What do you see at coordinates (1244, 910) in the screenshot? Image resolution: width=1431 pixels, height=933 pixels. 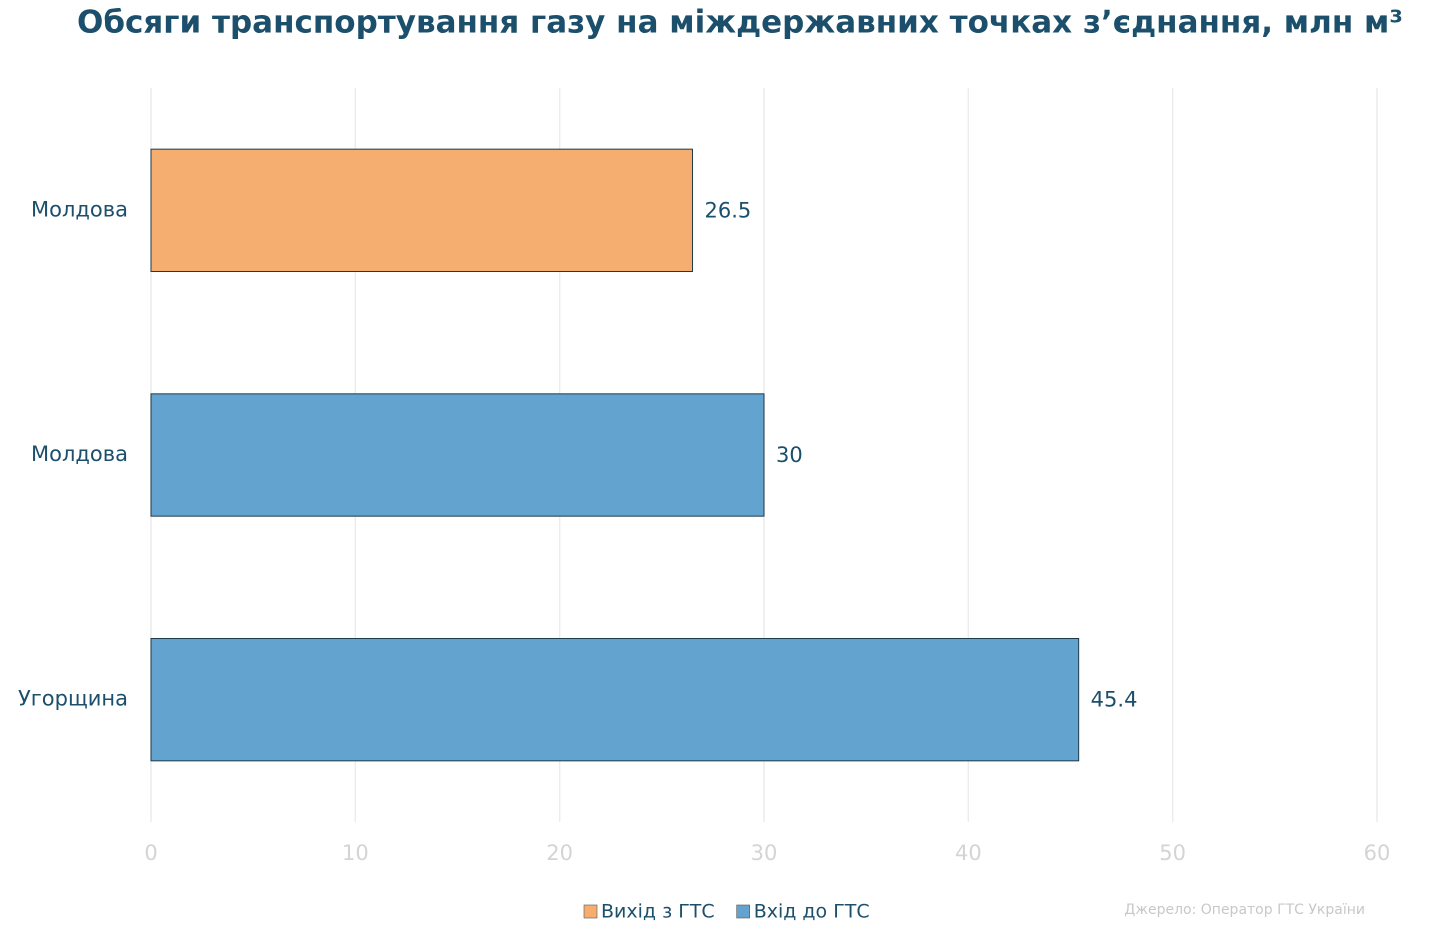 I see `source: Джерело: Оператор ГТС України` at bounding box center [1244, 910].